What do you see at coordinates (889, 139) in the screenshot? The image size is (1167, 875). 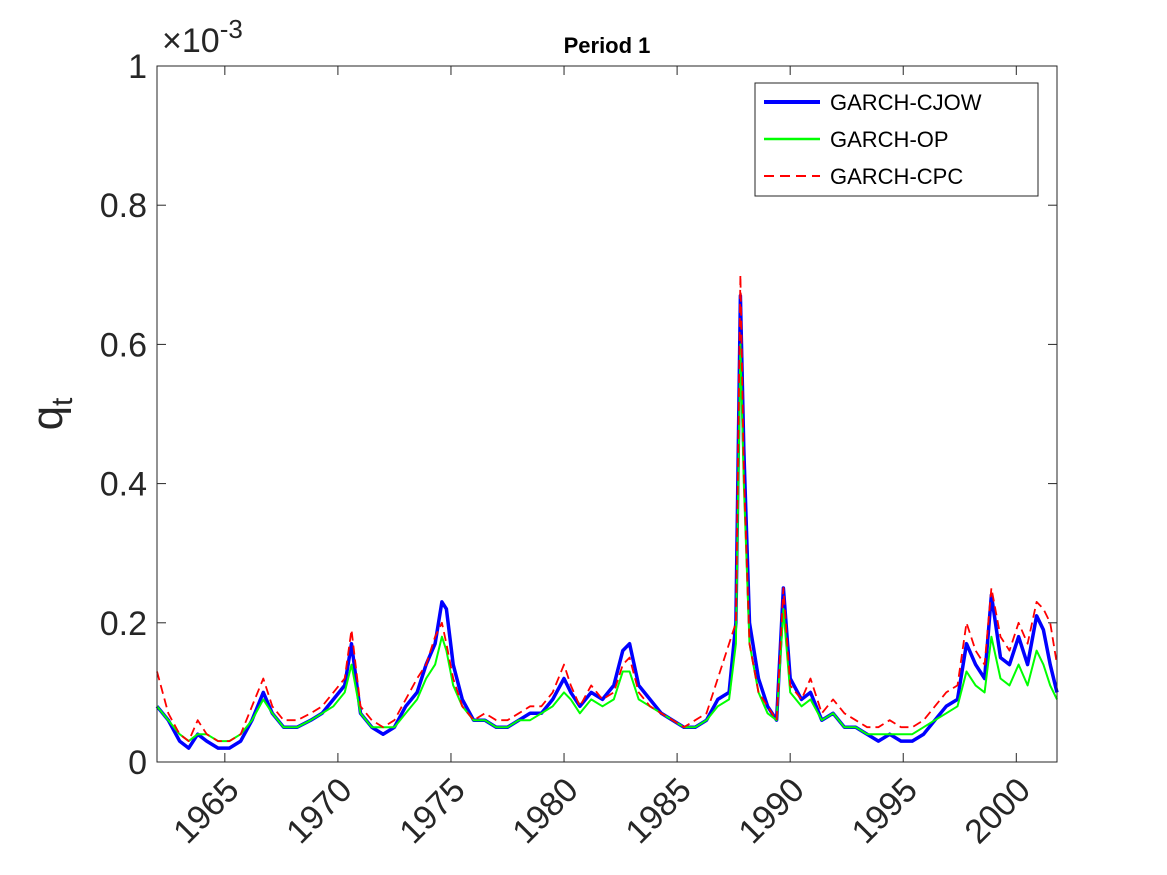 I see `legend-label-garch-op: GARCH-OP` at bounding box center [889, 139].